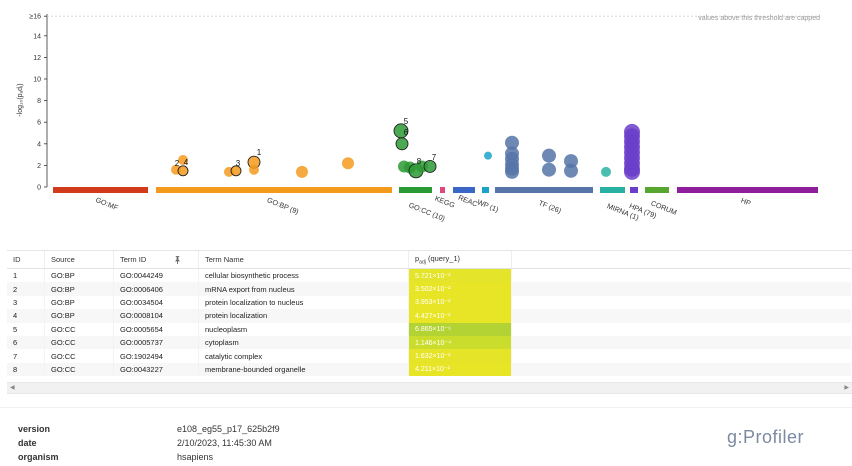 The width and height of the screenshot is (852, 466). What do you see at coordinates (283, 205) in the screenshot?
I see `source-label: GO:BP (9)` at bounding box center [283, 205].